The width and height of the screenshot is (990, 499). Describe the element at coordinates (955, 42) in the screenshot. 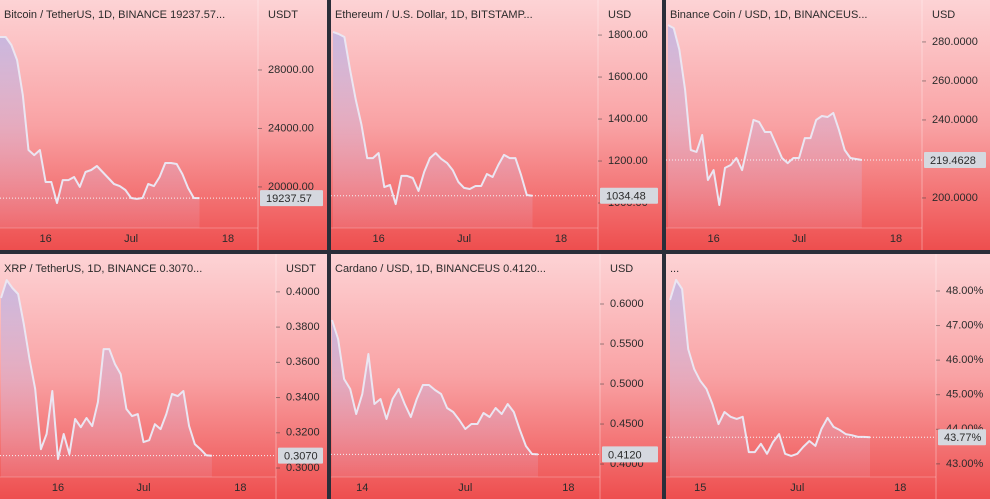

I see `y-tick-label: 280.0000` at that location.